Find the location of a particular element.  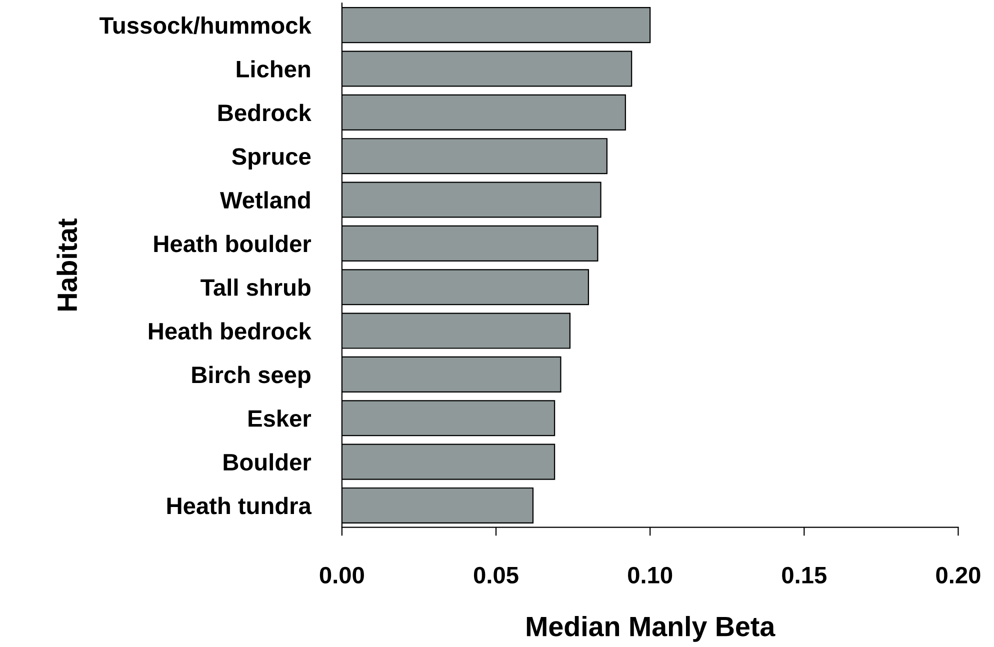

y-axis-title: Habitat is located at coordinates (67, 264).